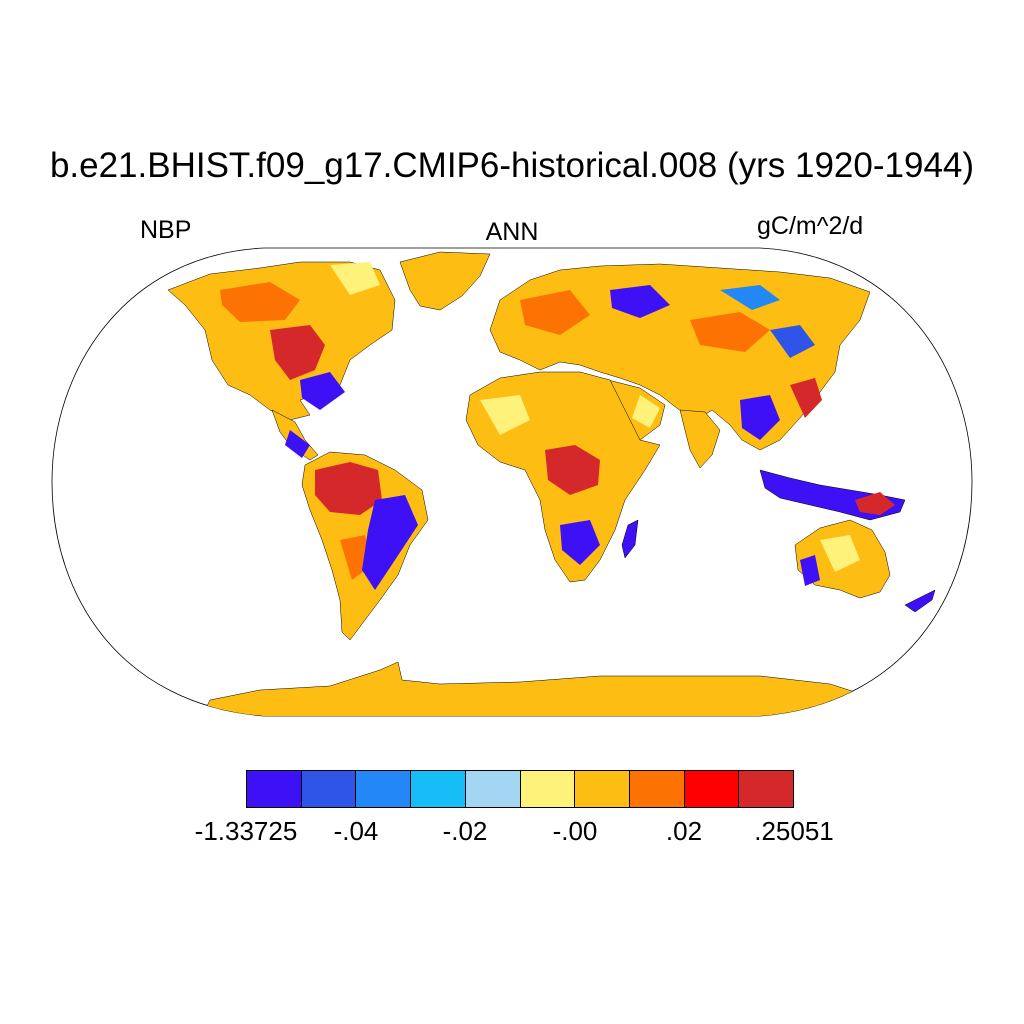  Describe the element at coordinates (246, 831) in the screenshot. I see `colorbar-label-min: -1.33725` at that location.